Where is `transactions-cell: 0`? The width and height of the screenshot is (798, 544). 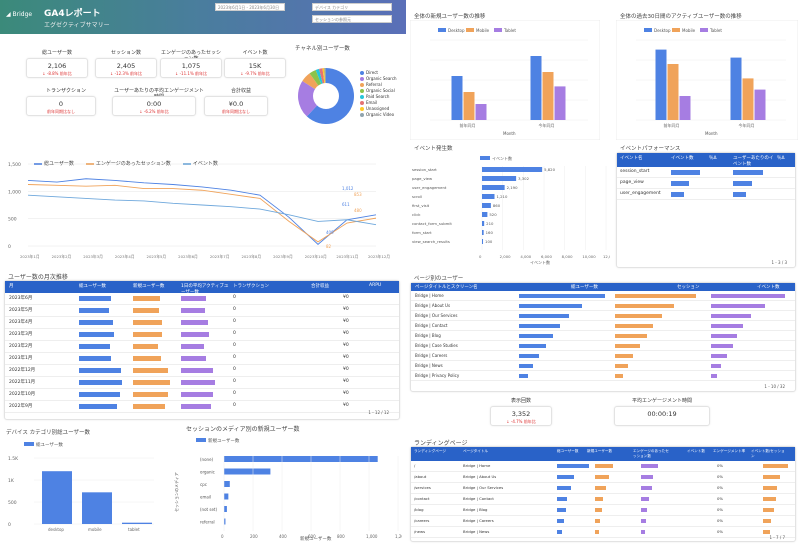
transactions-cell: 0 is located at coordinates (234, 357).